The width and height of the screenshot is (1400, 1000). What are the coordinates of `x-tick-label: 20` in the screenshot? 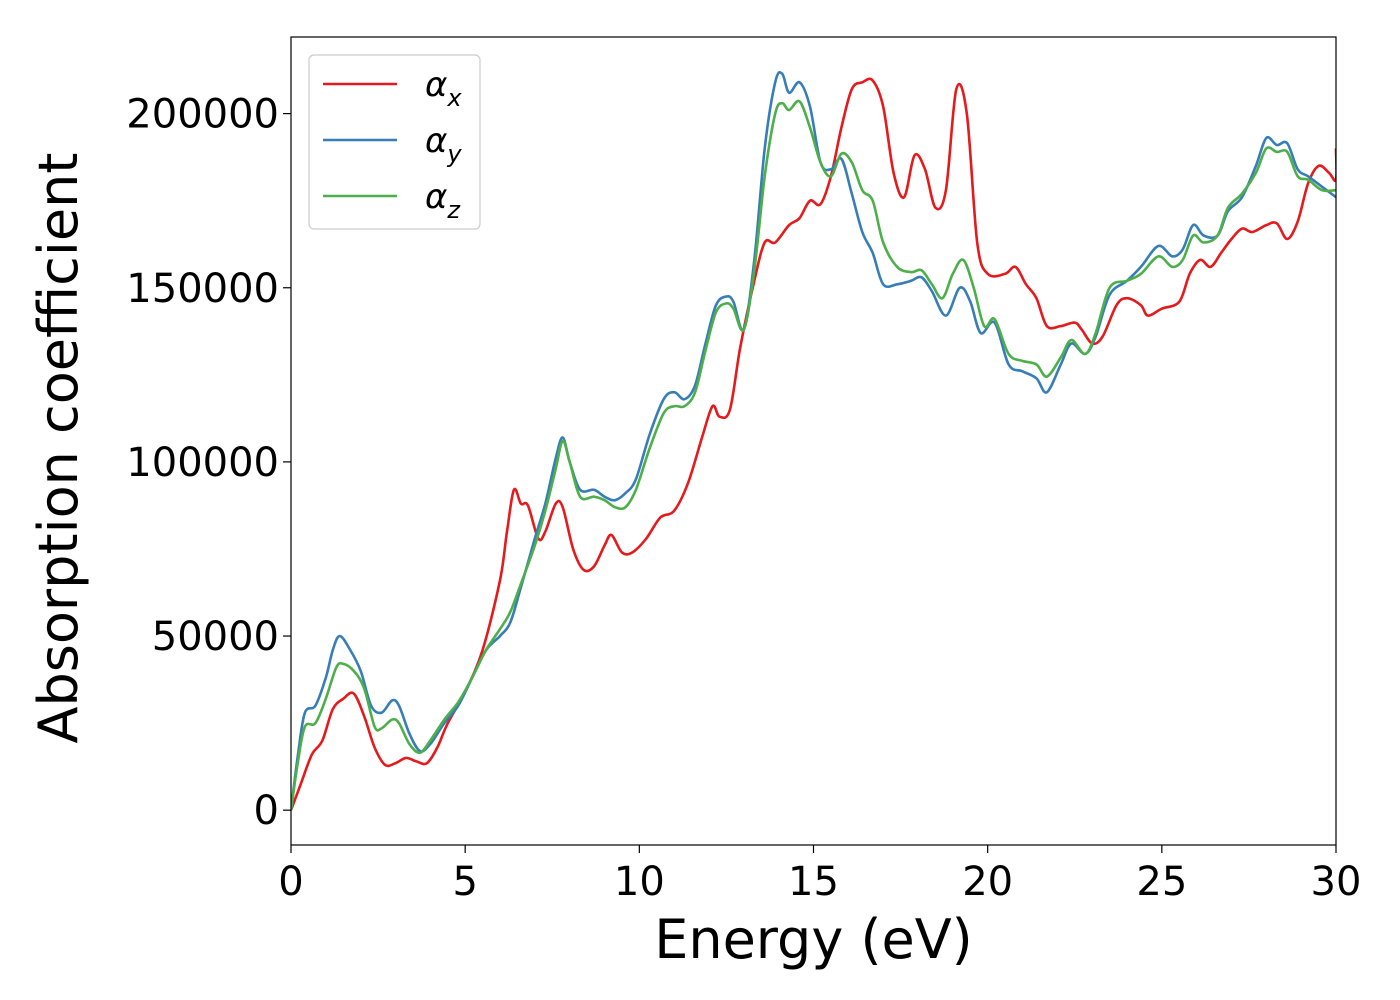 It's located at (987, 882).